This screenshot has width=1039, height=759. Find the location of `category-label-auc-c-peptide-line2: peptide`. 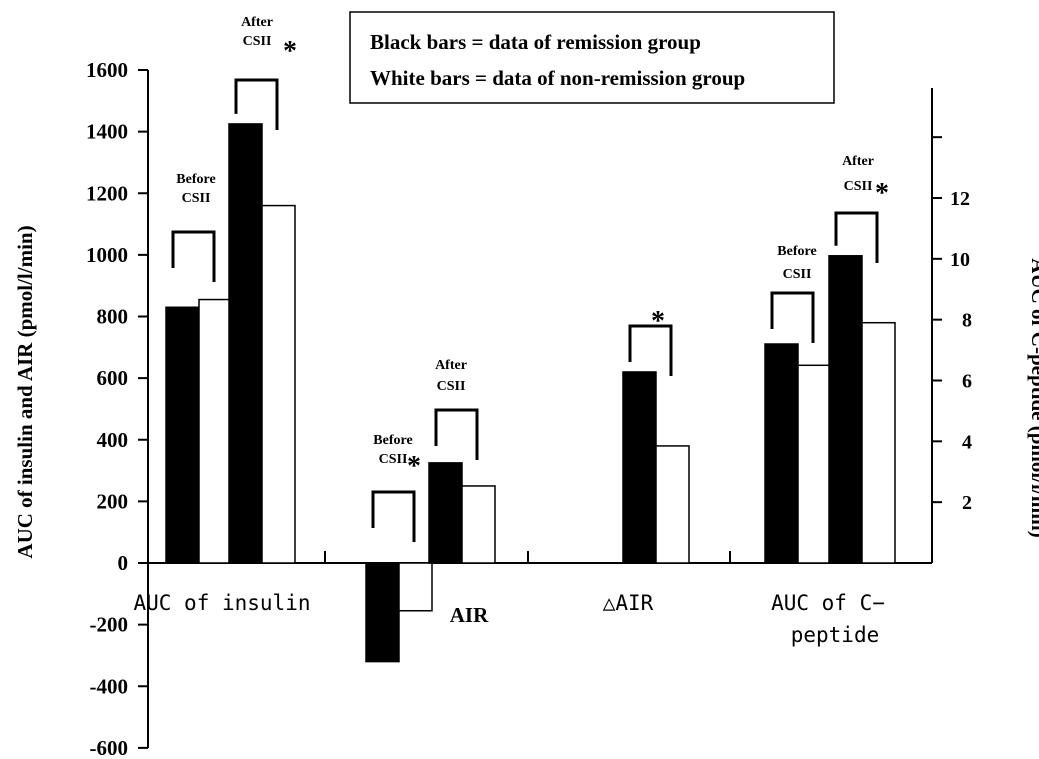

category-label-auc-c-peptide-line2: peptide is located at coordinates (835, 635).